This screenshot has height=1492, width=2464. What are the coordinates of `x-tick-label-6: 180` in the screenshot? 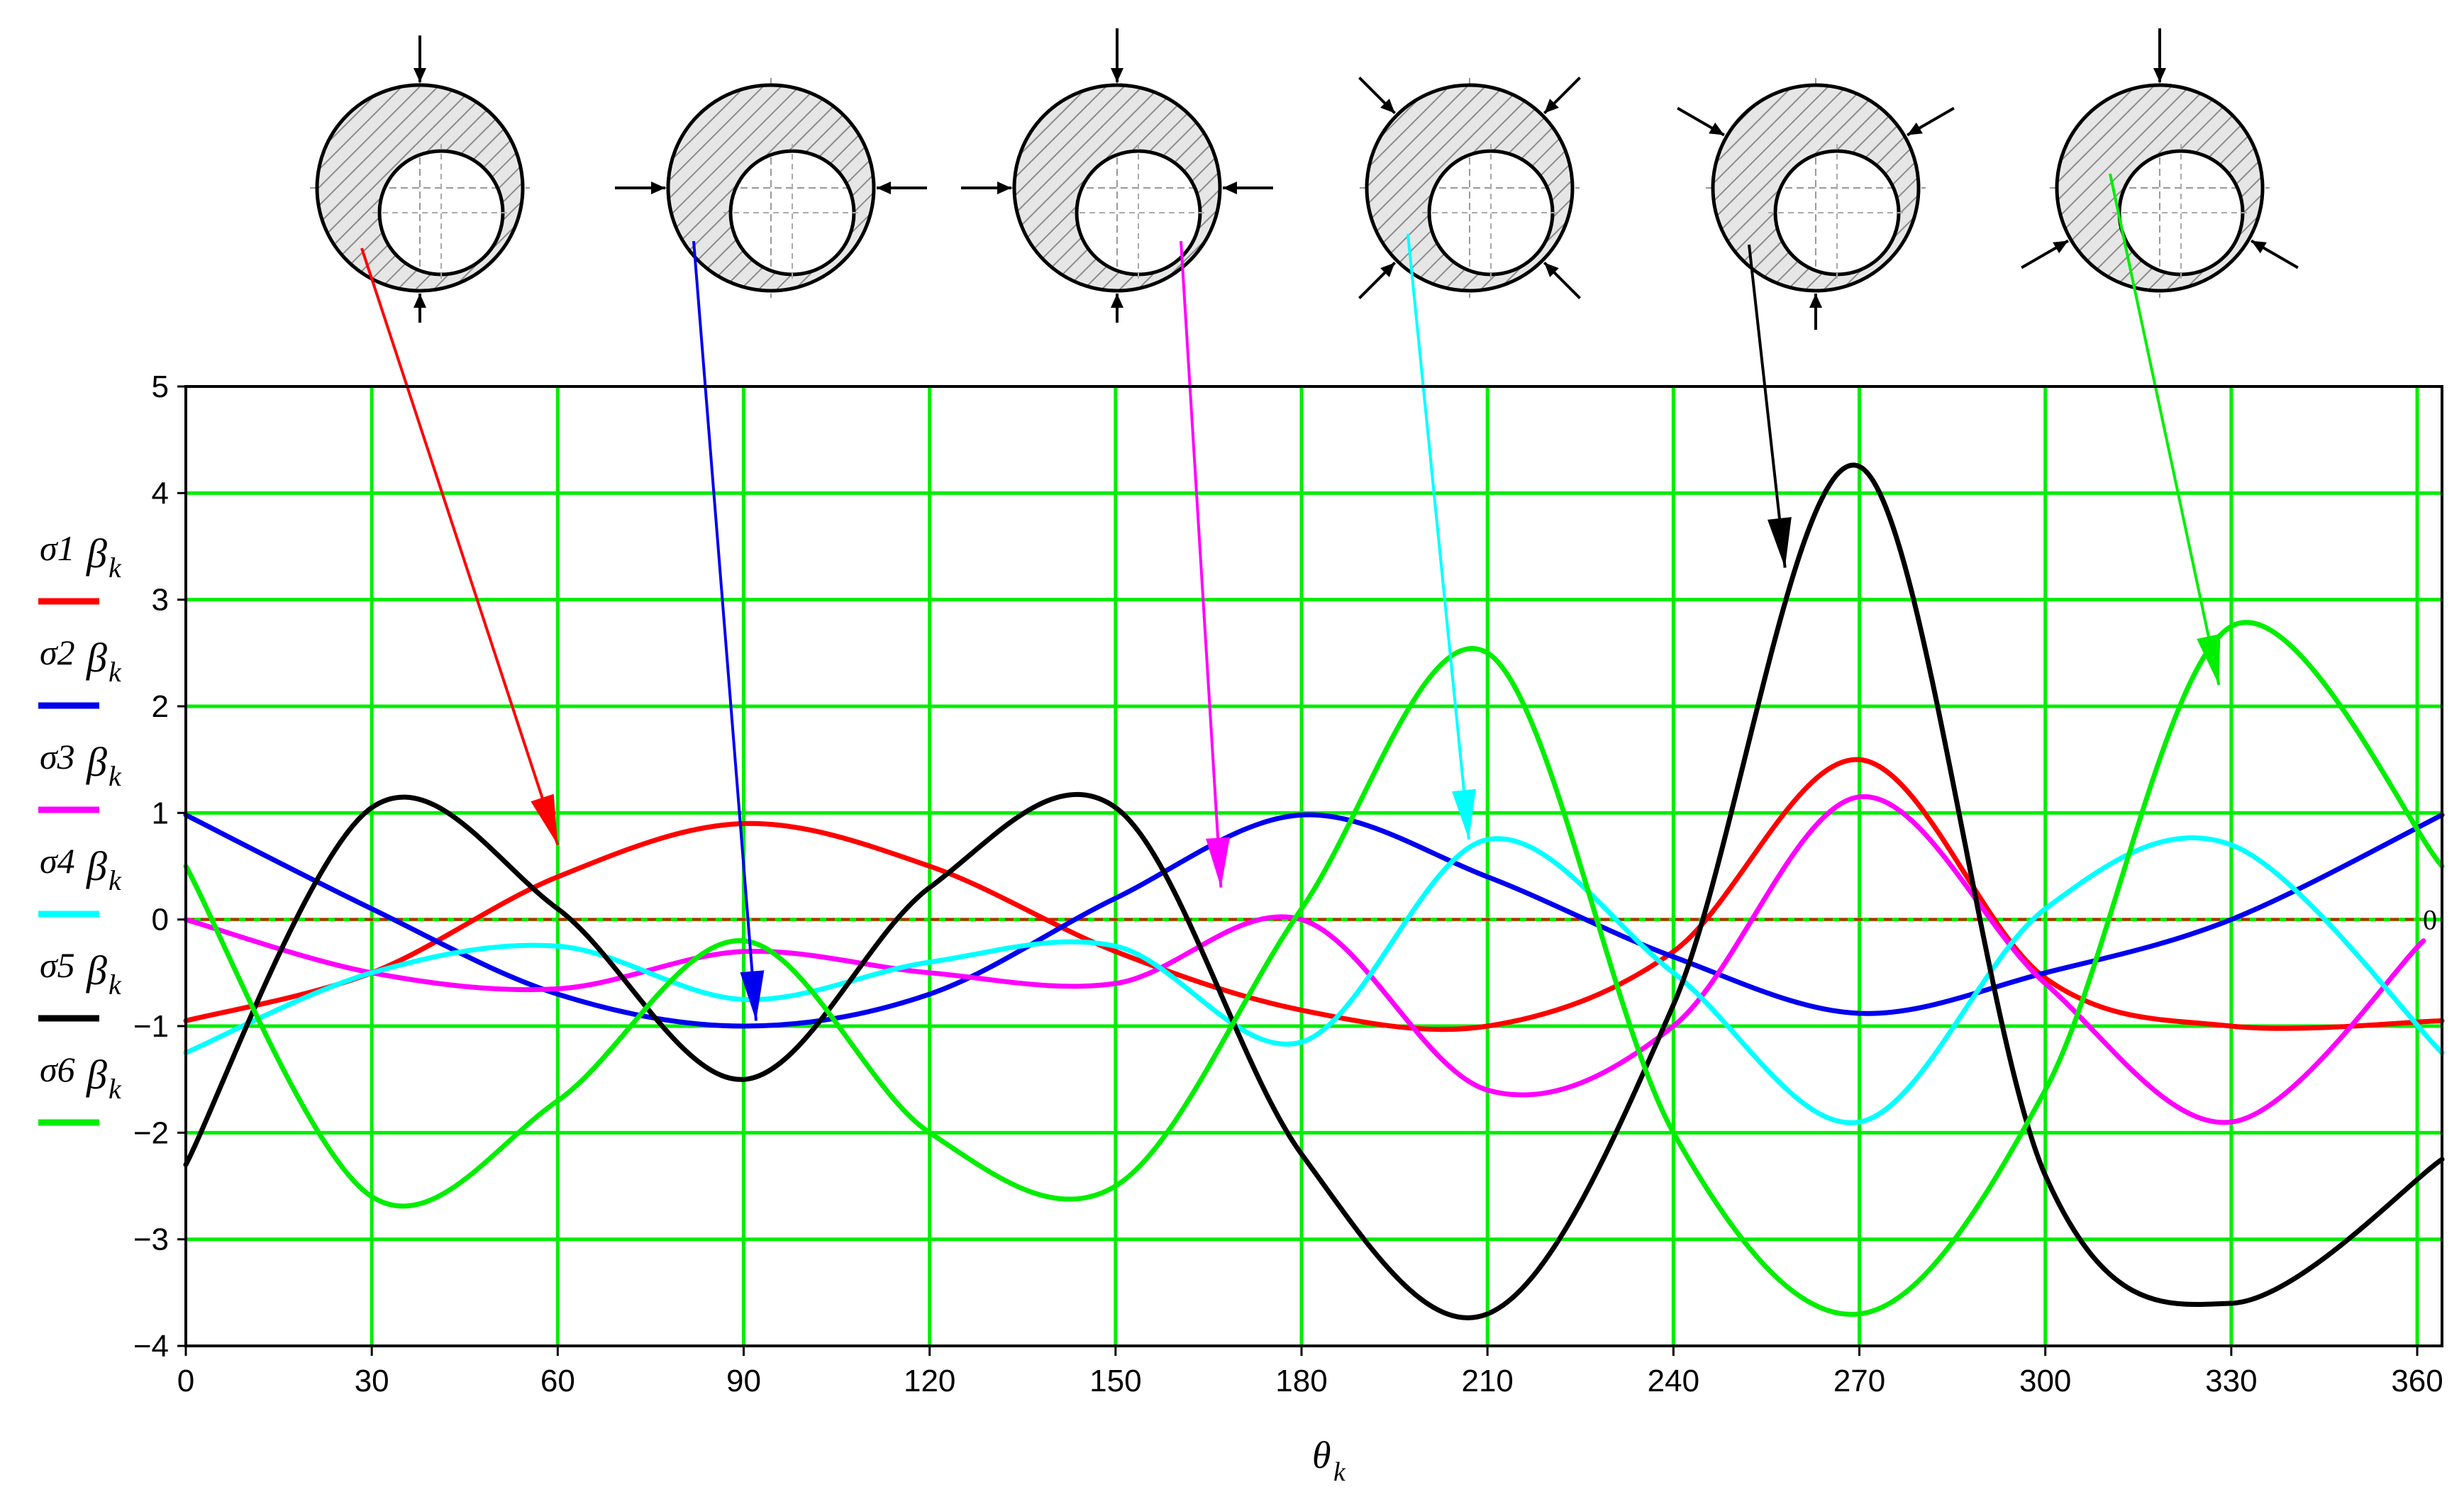 It's located at (1301, 1381).